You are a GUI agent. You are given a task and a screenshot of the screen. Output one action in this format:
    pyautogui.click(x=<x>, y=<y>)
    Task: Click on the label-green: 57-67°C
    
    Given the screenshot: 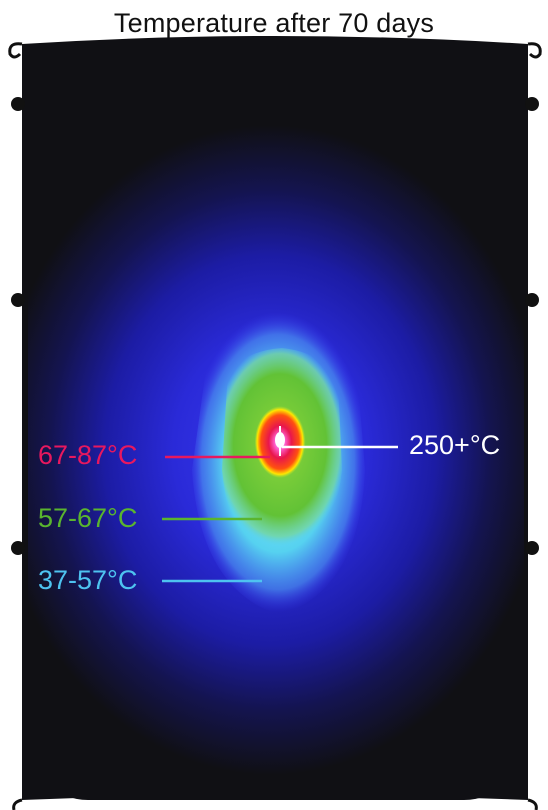 What is the action you would take?
    pyautogui.click(x=88, y=518)
    